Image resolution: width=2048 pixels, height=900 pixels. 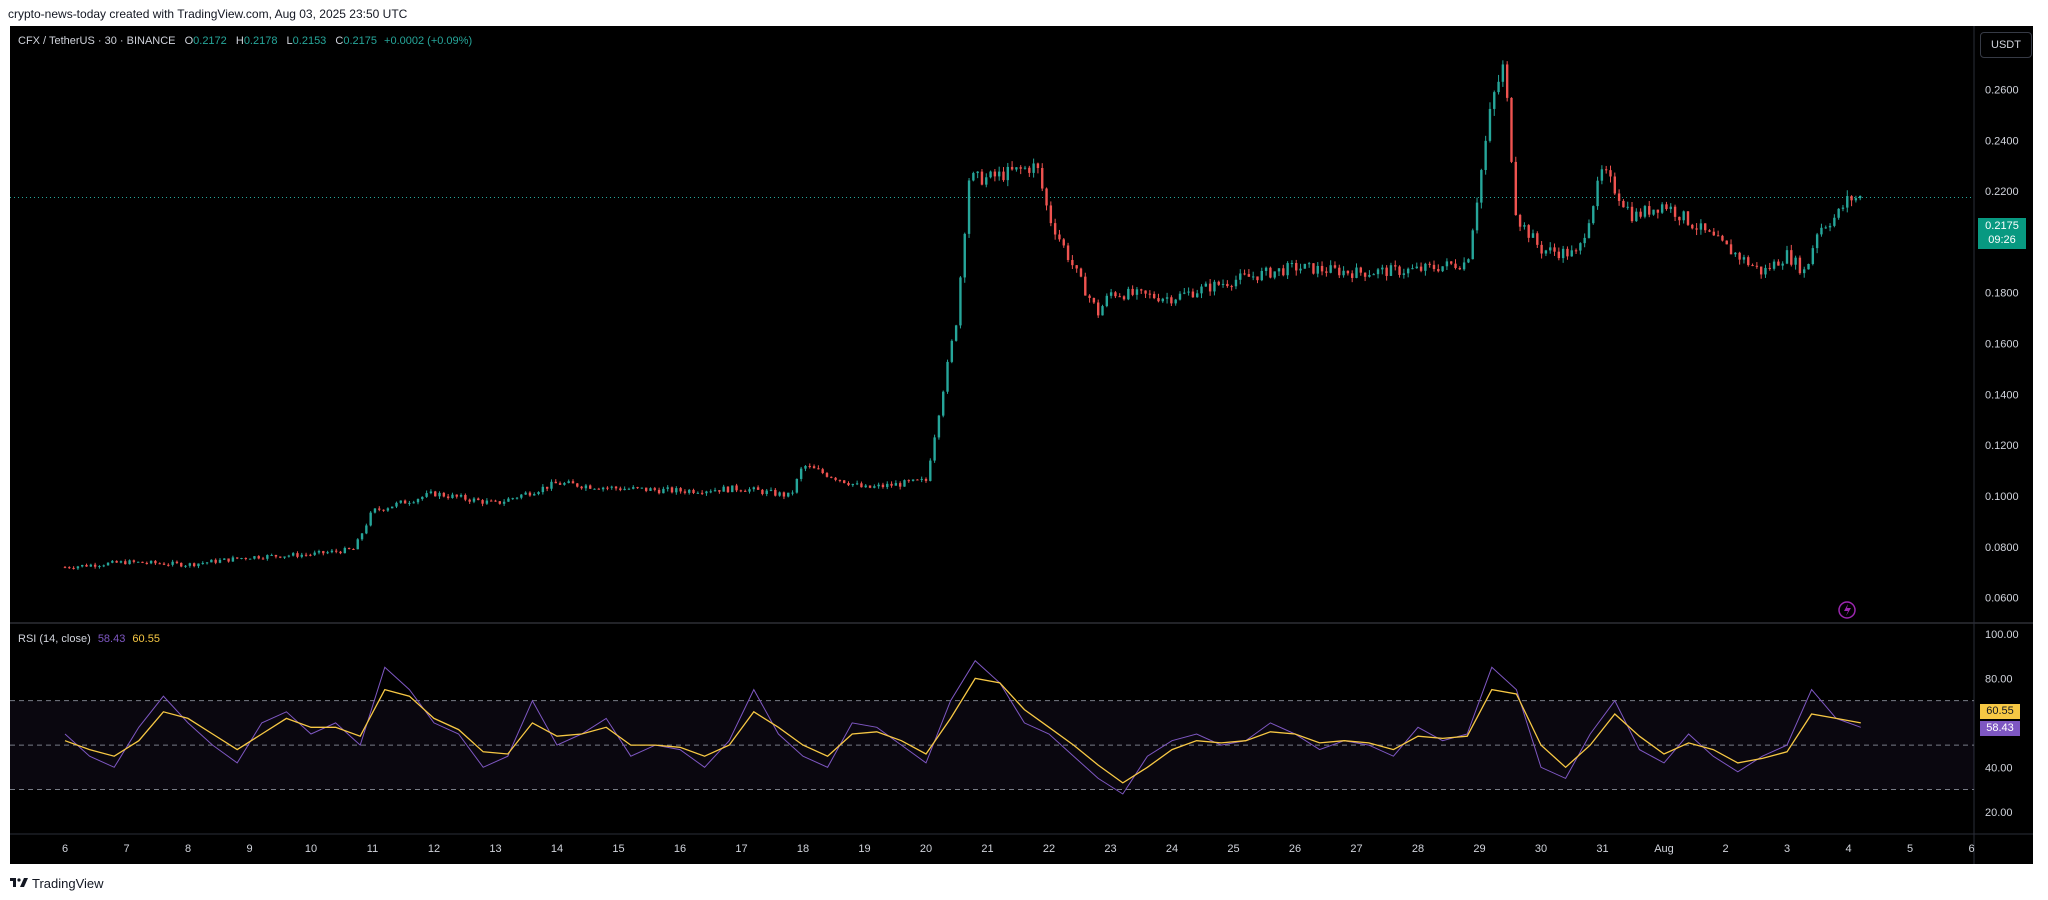 What do you see at coordinates (1295, 849) in the screenshot?
I see `time-tick-label: 26` at bounding box center [1295, 849].